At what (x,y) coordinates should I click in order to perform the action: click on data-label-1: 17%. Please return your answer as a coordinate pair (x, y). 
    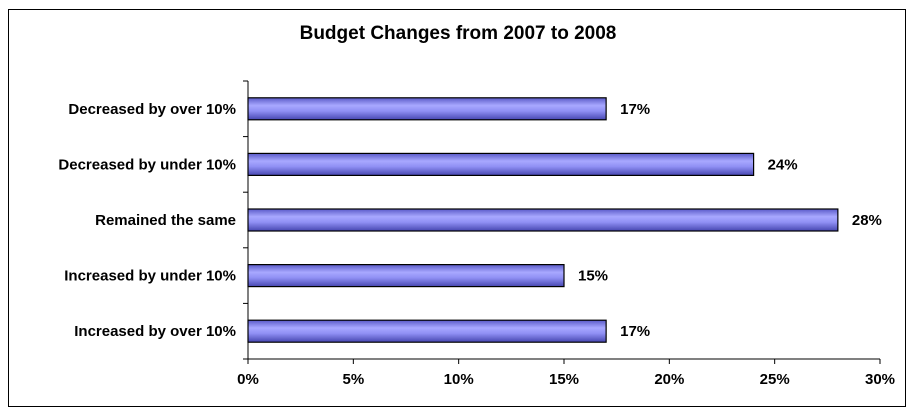
    Looking at the image, I should click on (635, 109).